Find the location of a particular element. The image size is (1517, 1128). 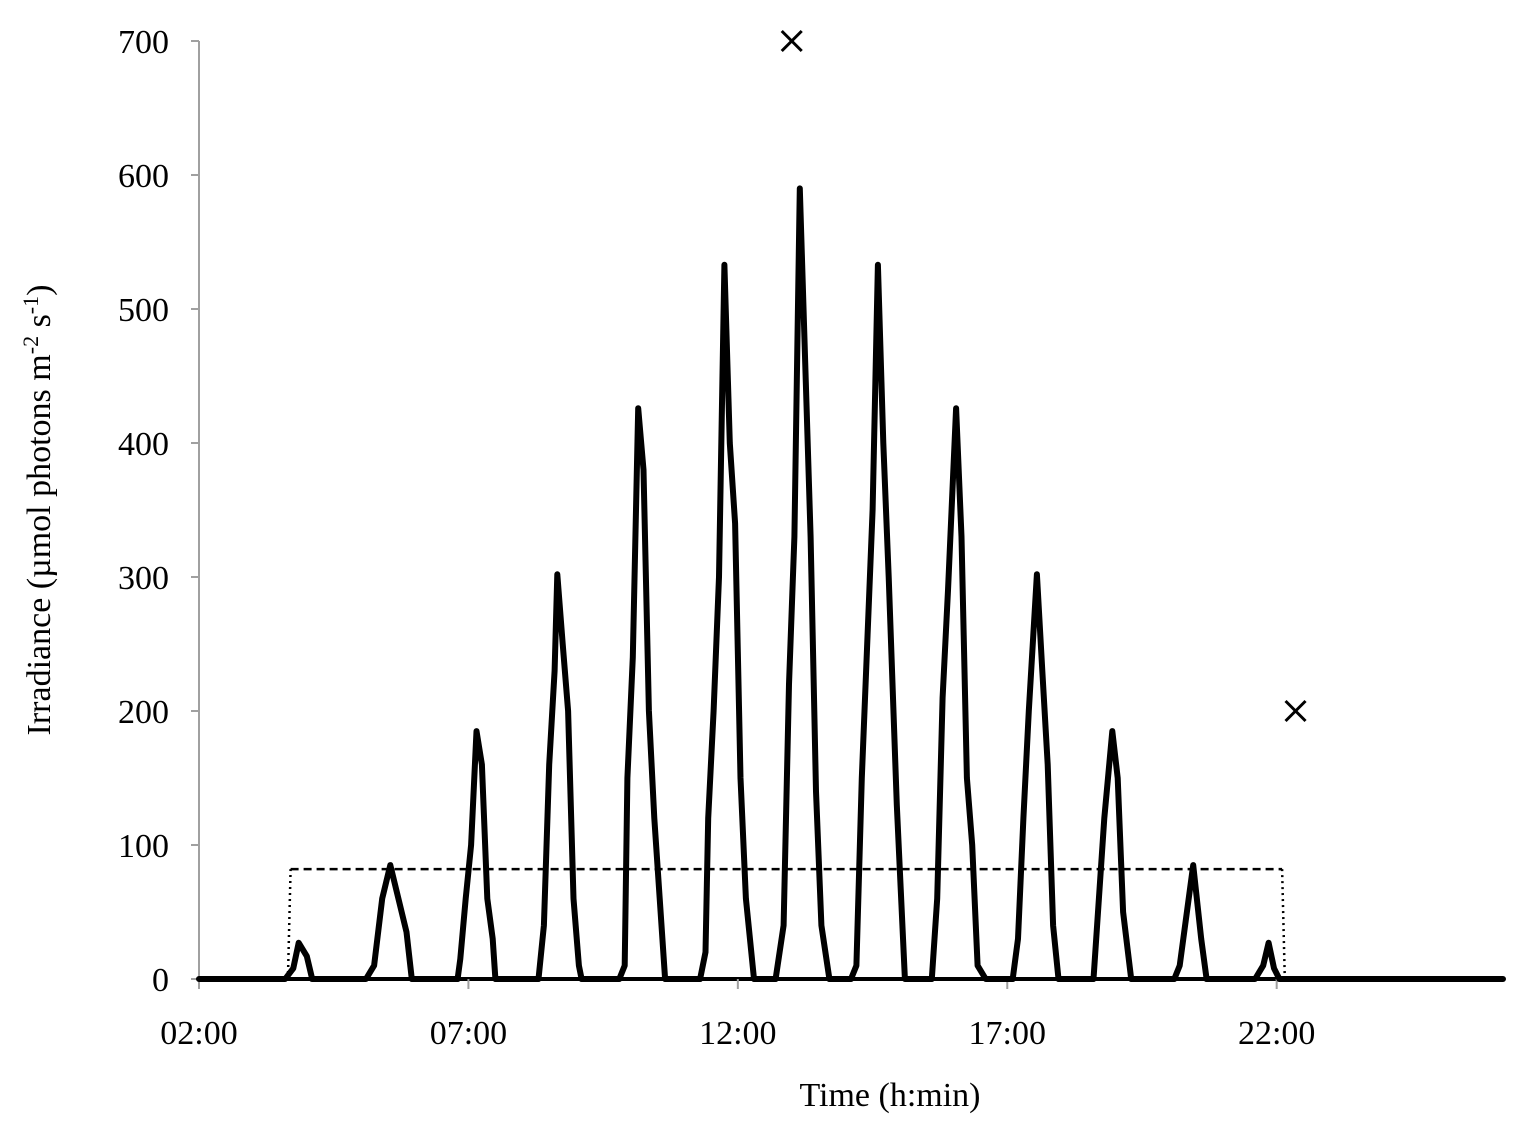

y-axis-title: Irradiance (µmol photons m-2 s-1) is located at coordinates (38, 510).